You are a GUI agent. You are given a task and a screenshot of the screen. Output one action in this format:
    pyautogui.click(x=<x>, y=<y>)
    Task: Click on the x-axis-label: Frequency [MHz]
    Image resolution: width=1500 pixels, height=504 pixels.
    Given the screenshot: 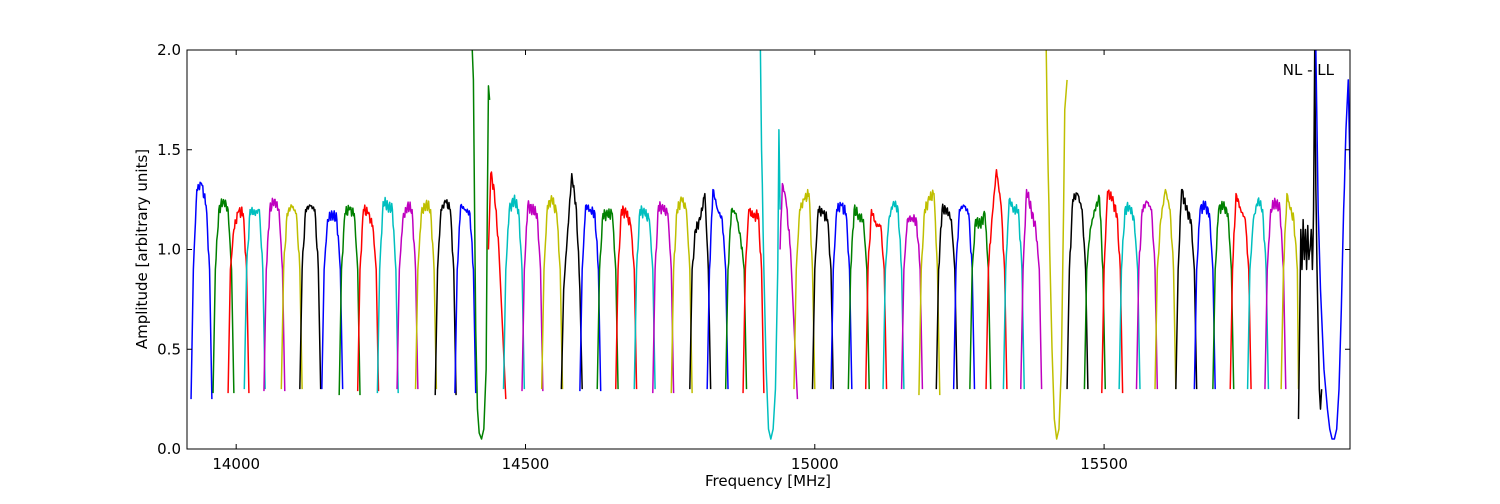 What is the action you would take?
    pyautogui.click(x=768, y=481)
    